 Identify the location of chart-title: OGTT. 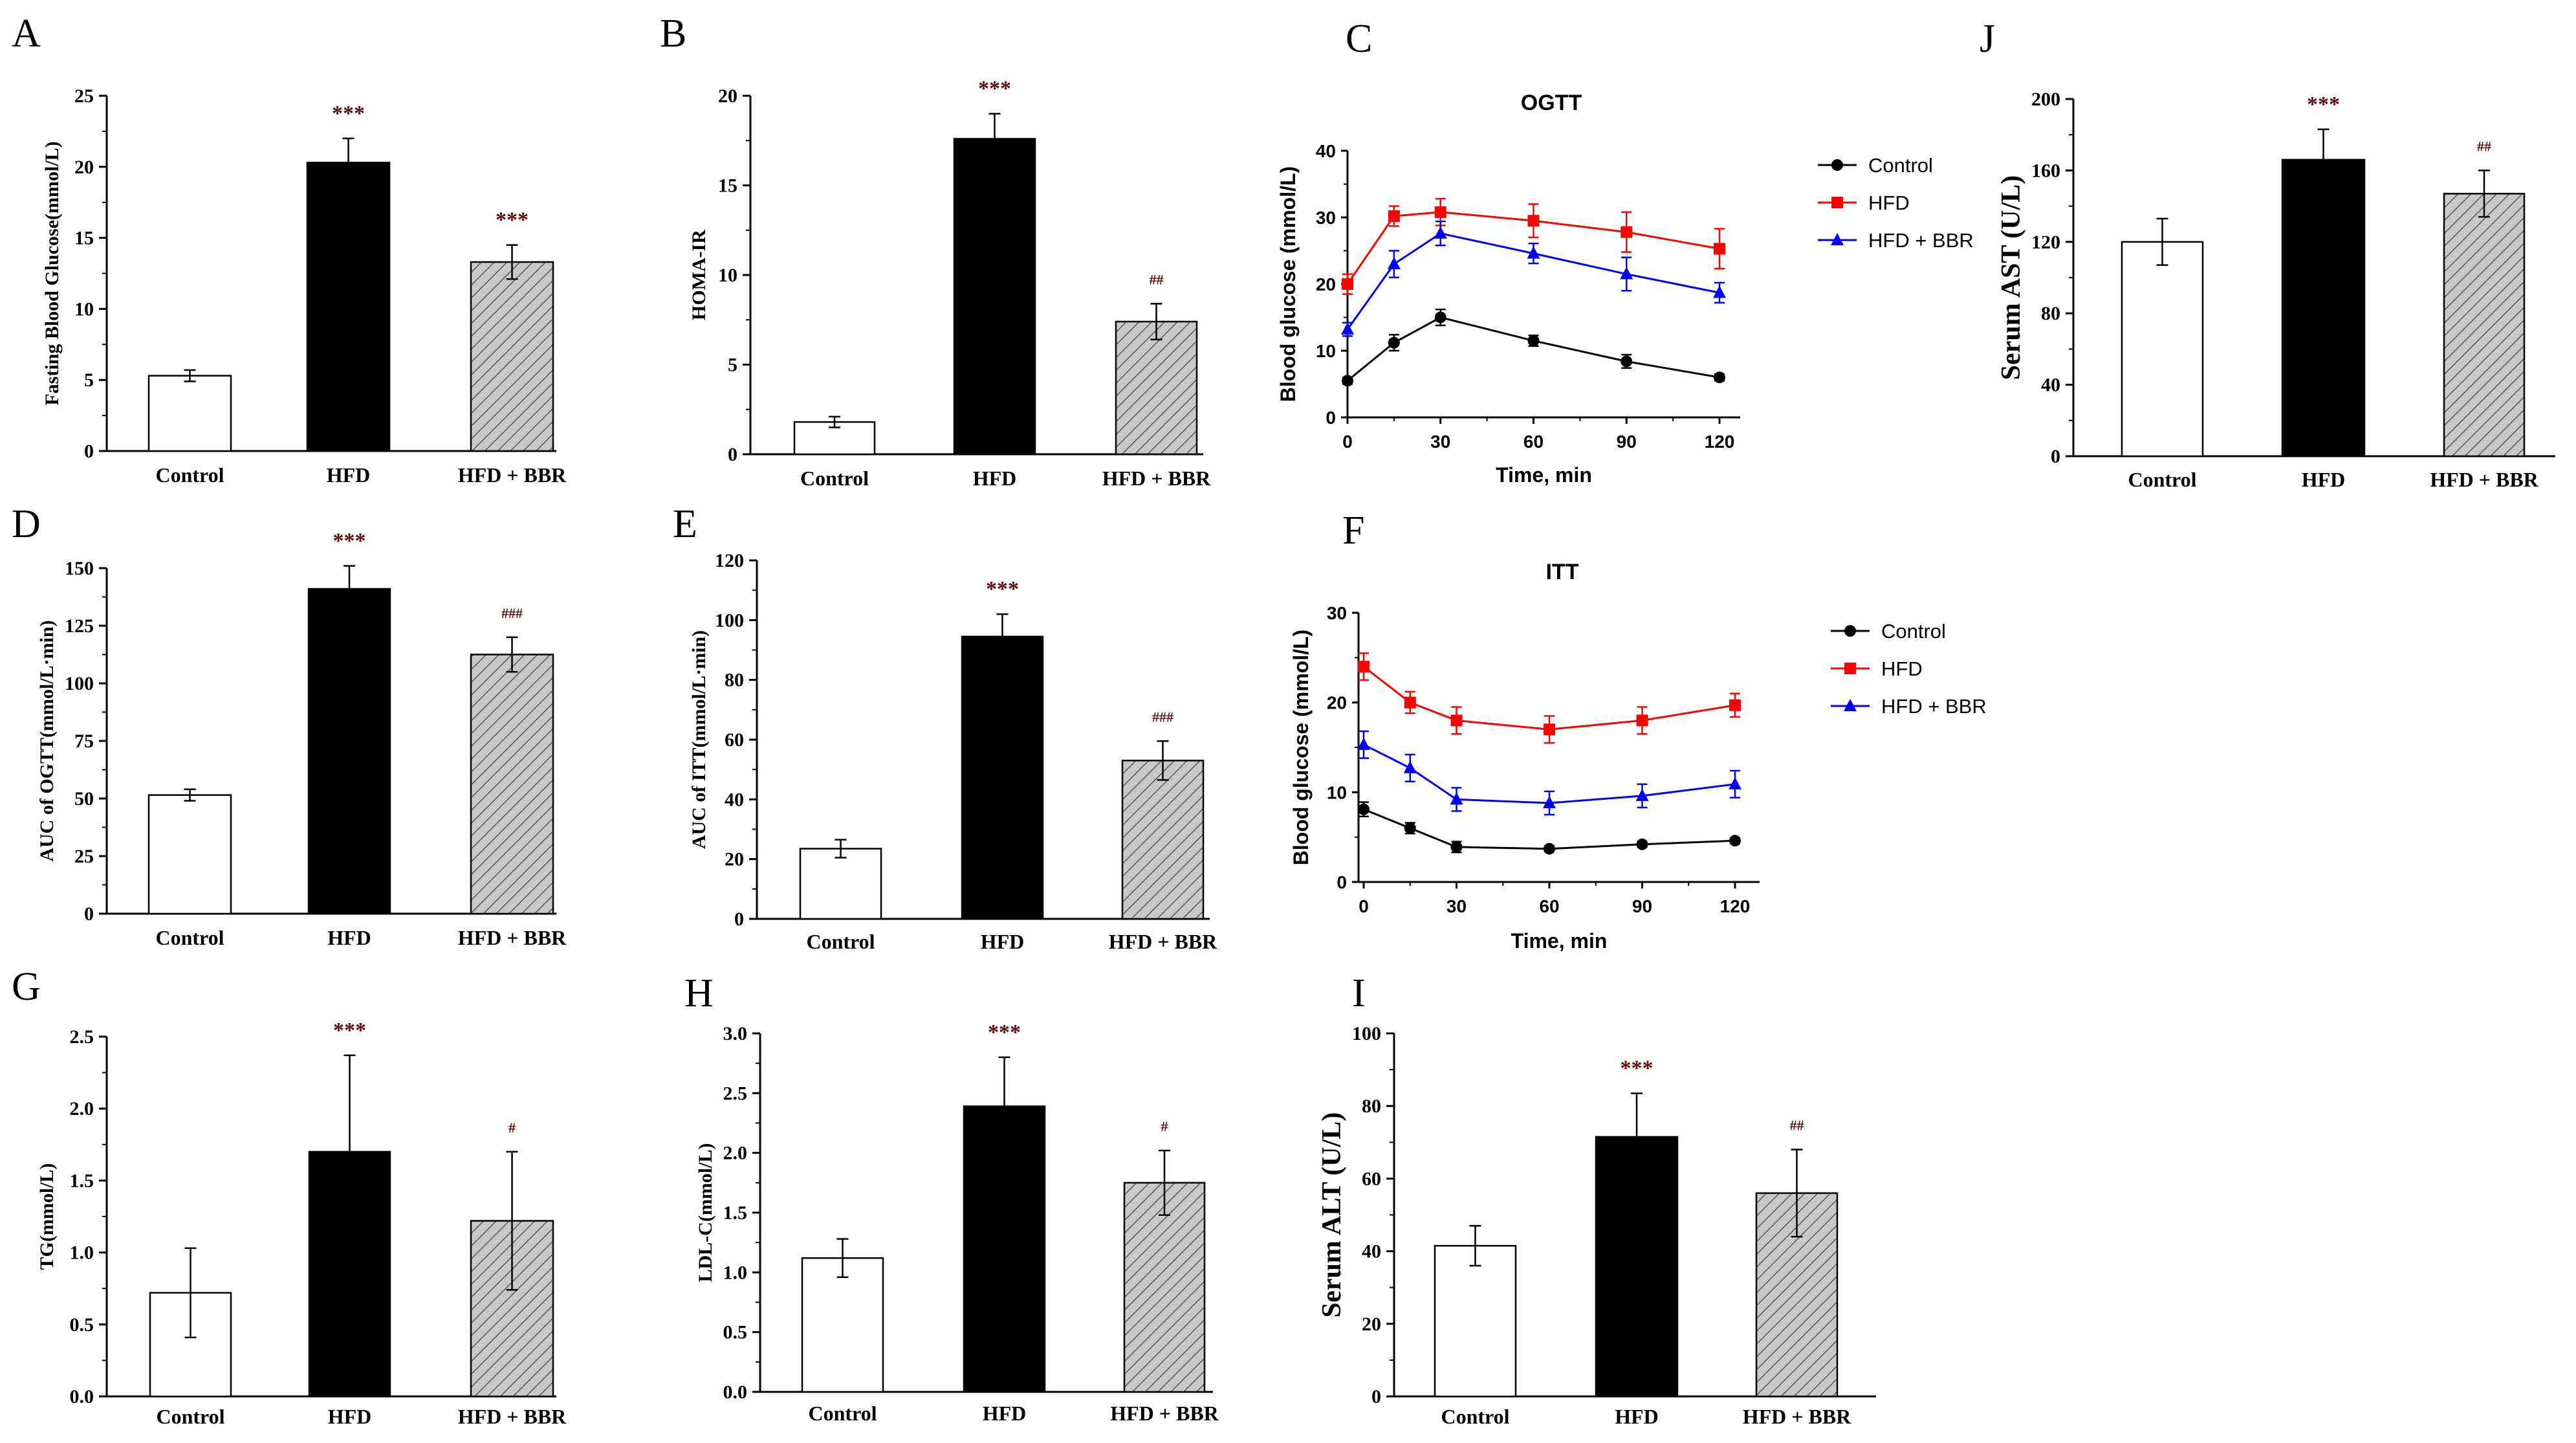
(1551, 103).